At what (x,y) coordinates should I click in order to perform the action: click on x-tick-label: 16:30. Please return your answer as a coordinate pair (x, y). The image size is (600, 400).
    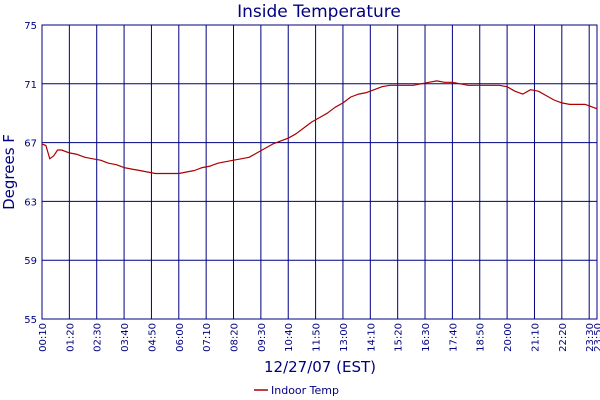
    Looking at the image, I should click on (426, 337).